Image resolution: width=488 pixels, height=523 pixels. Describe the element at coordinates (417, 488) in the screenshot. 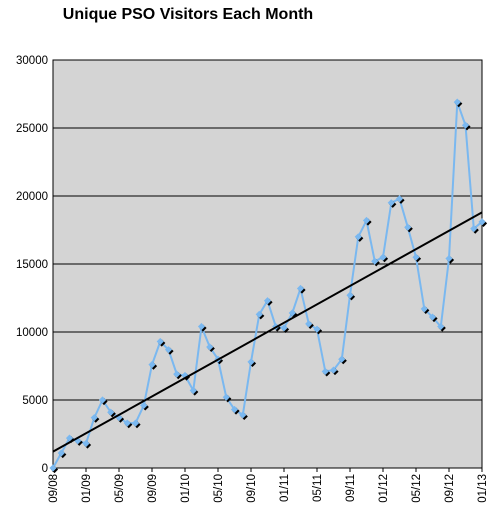

I see `x-tick-label: 05/12` at that location.